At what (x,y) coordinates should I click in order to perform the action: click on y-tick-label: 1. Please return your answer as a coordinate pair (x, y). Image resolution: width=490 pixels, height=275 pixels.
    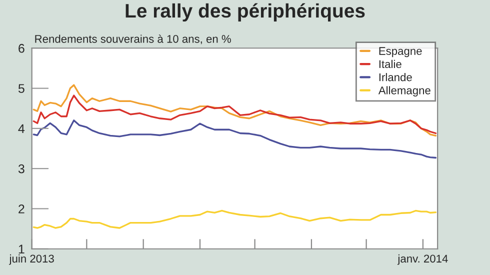
    Looking at the image, I should click on (21, 249).